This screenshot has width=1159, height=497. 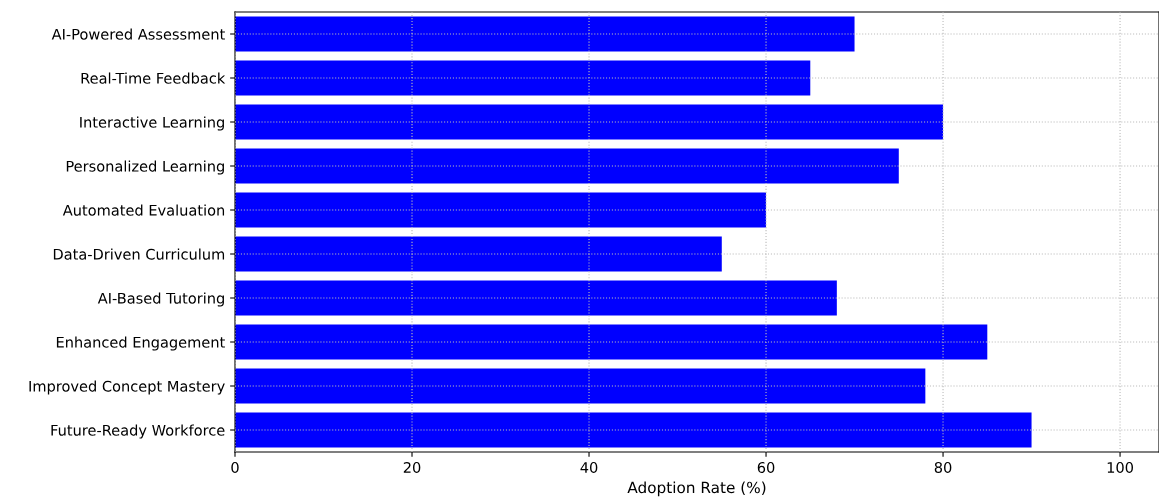 What do you see at coordinates (412, 467) in the screenshot?
I see `x-tick-label: 20` at bounding box center [412, 467].